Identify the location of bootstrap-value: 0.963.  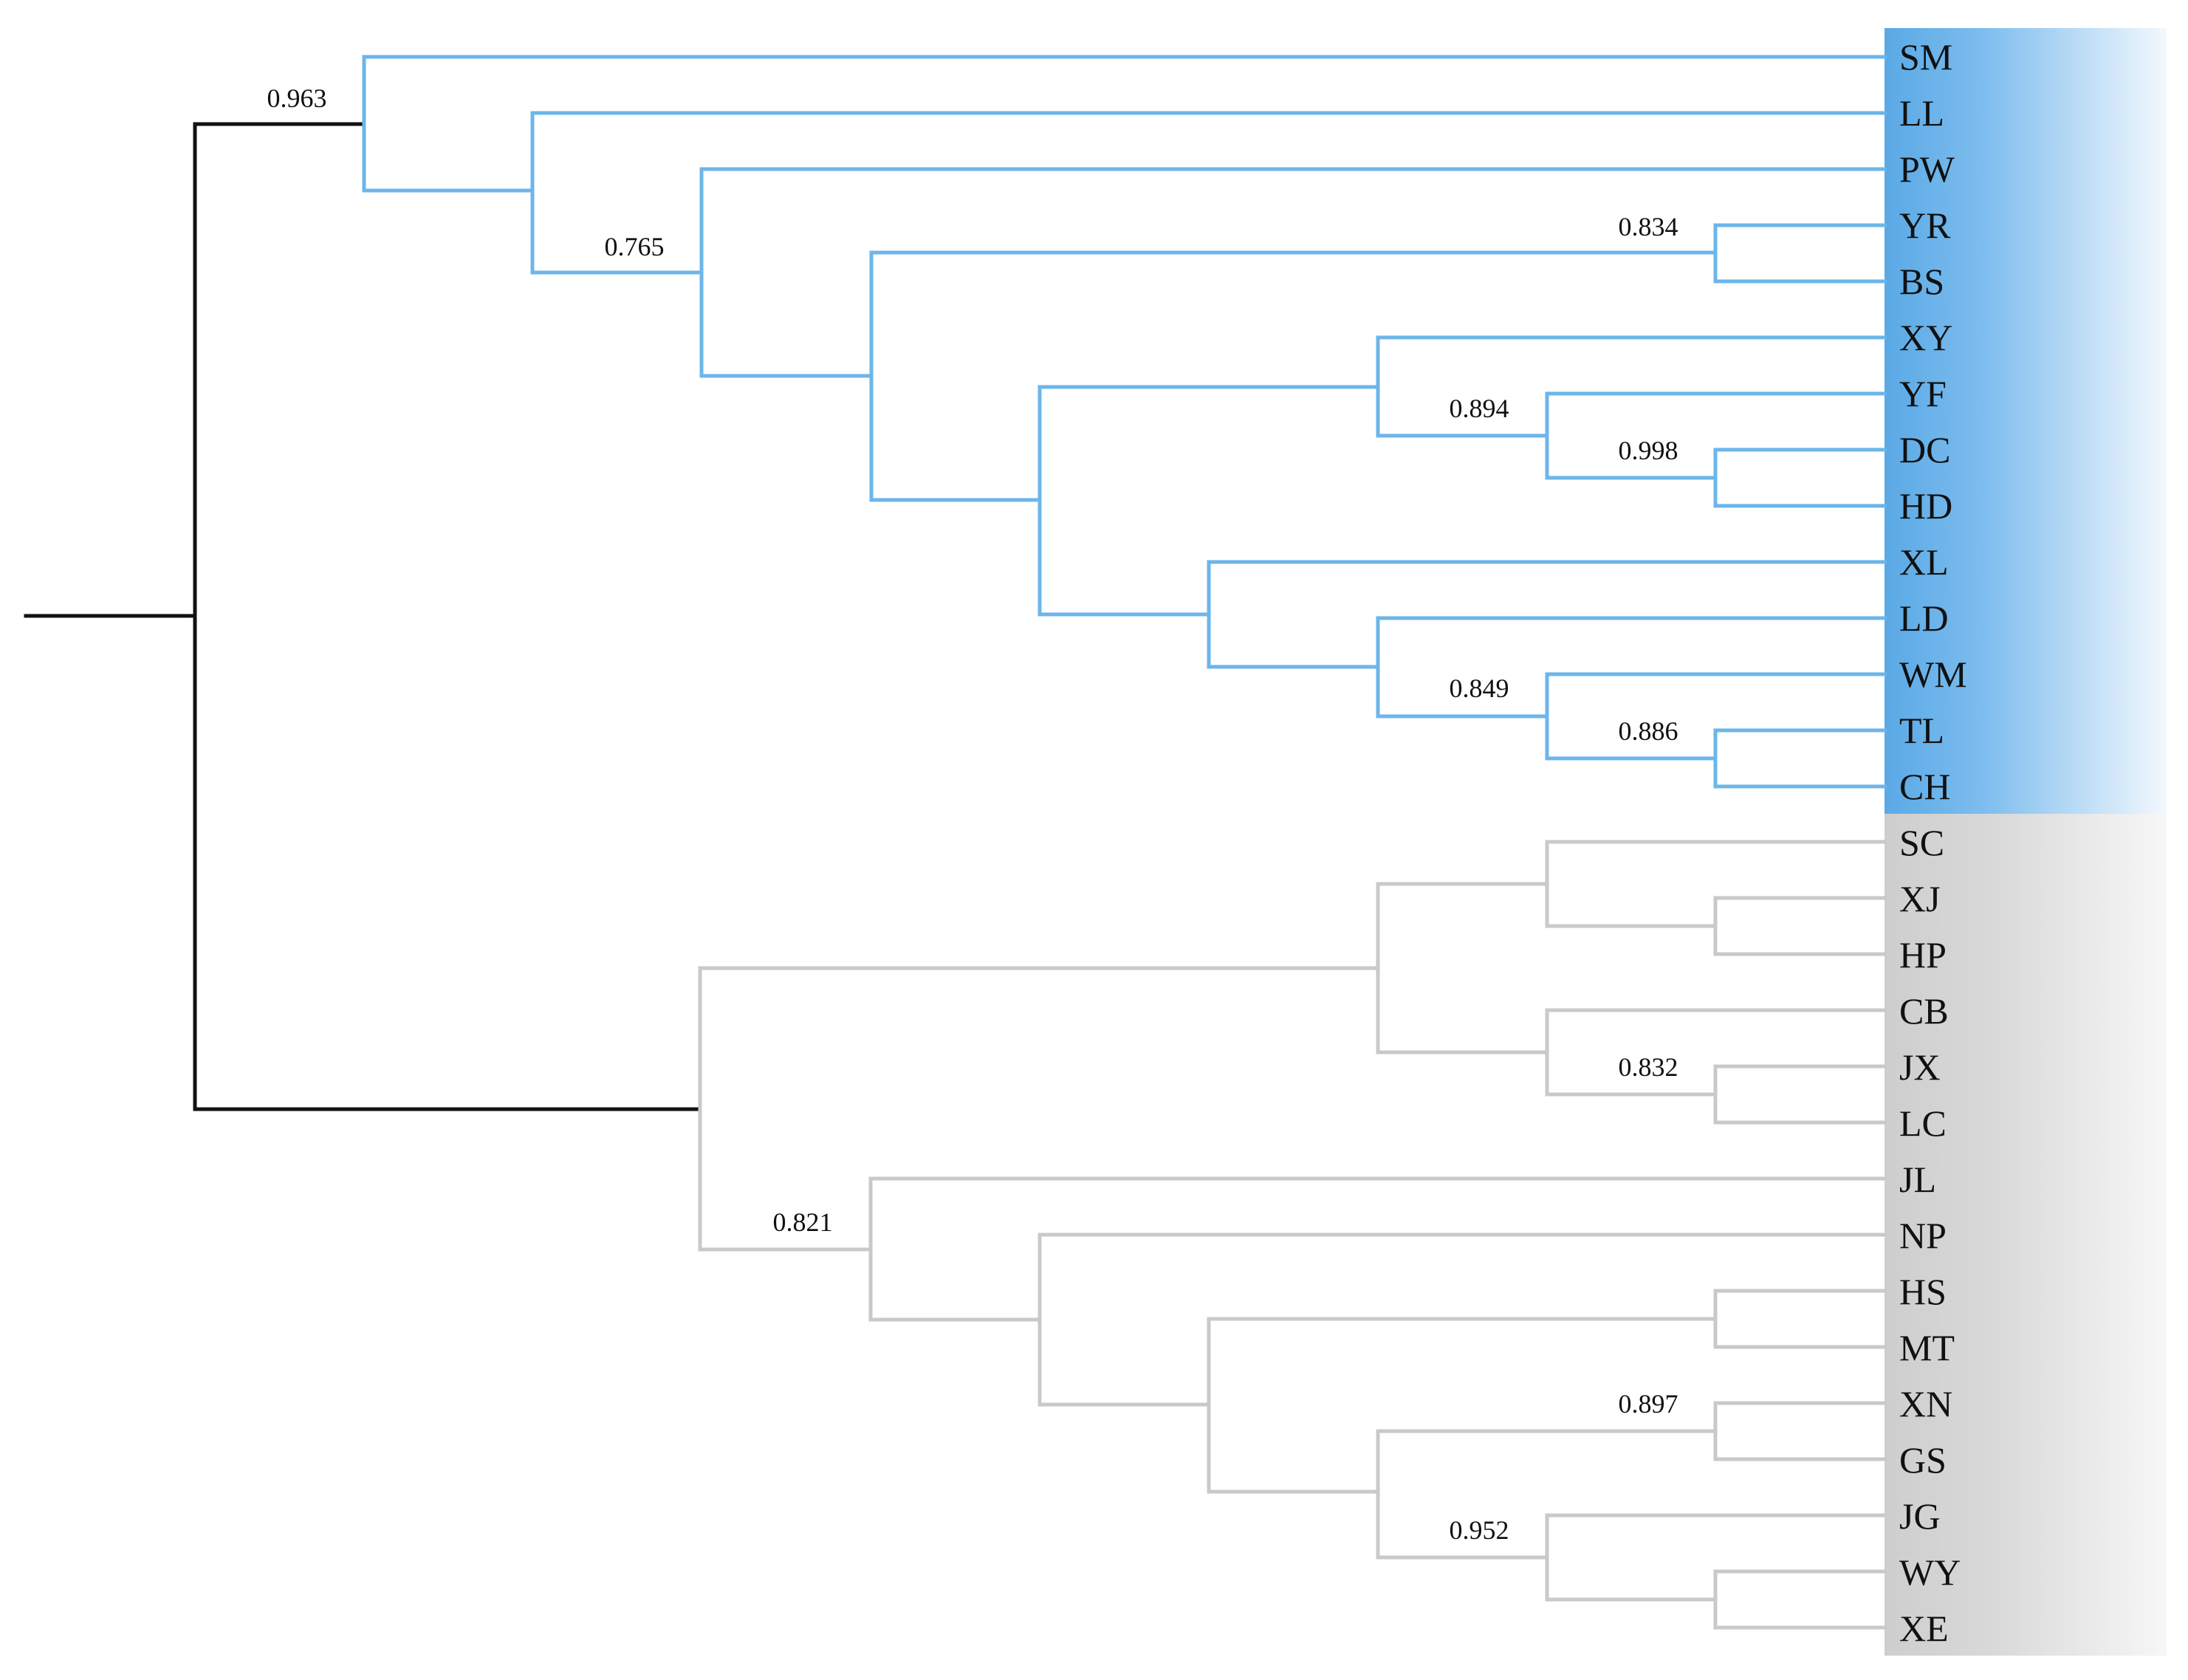
(297, 98).